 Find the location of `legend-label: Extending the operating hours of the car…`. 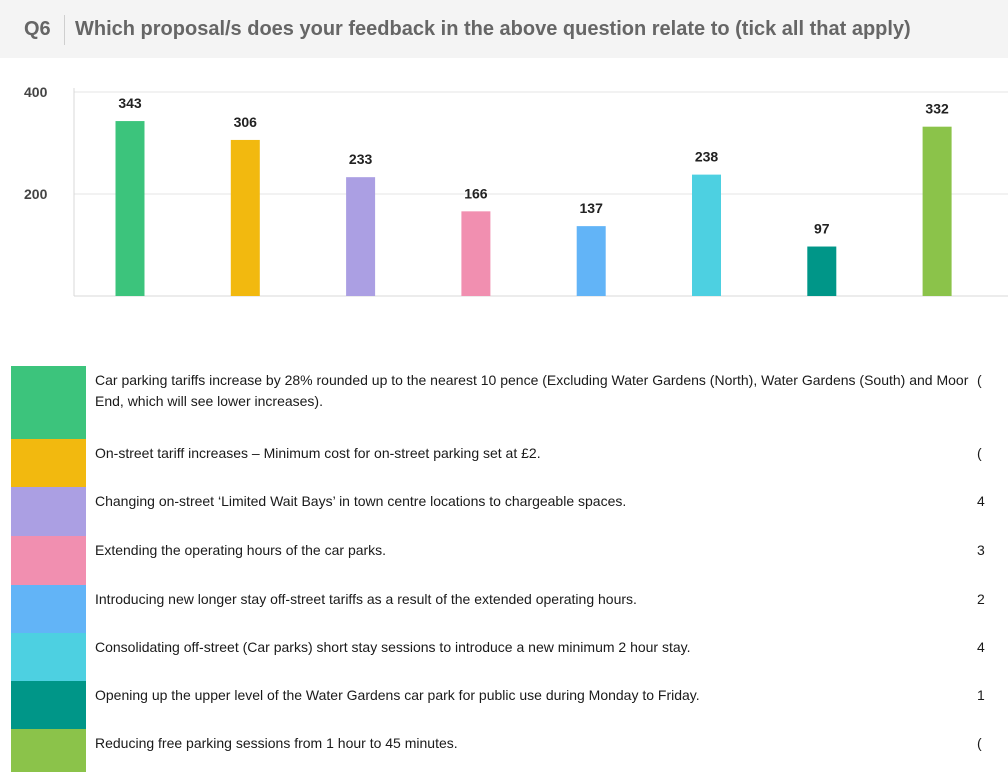

legend-label: Extending the operating hours of the car… is located at coordinates (241, 550).